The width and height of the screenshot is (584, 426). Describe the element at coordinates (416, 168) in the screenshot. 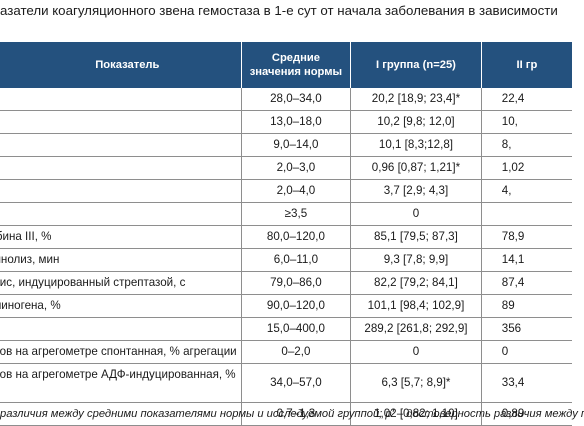

I see `row-group1: 0,96 [0,87; 1,21]*` at that location.